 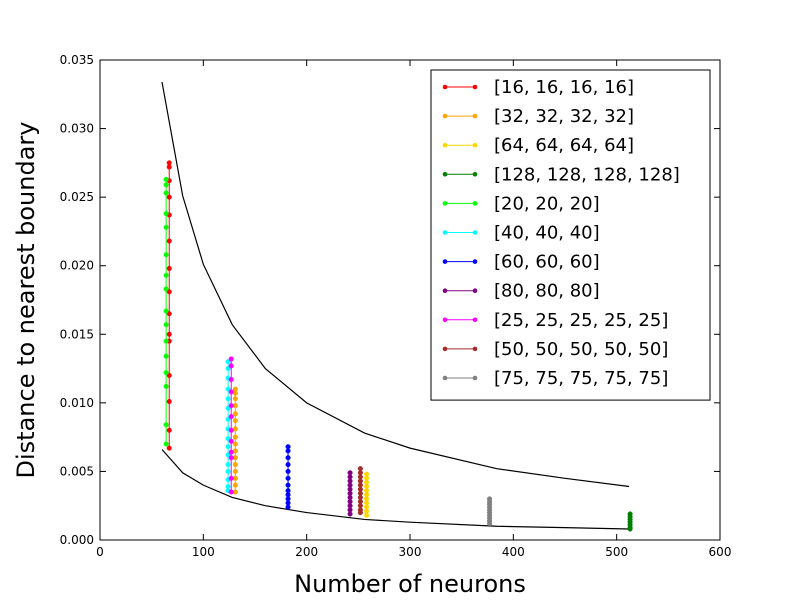 What do you see at coordinates (410, 552) in the screenshot?
I see `x-tick-label: 300` at bounding box center [410, 552].